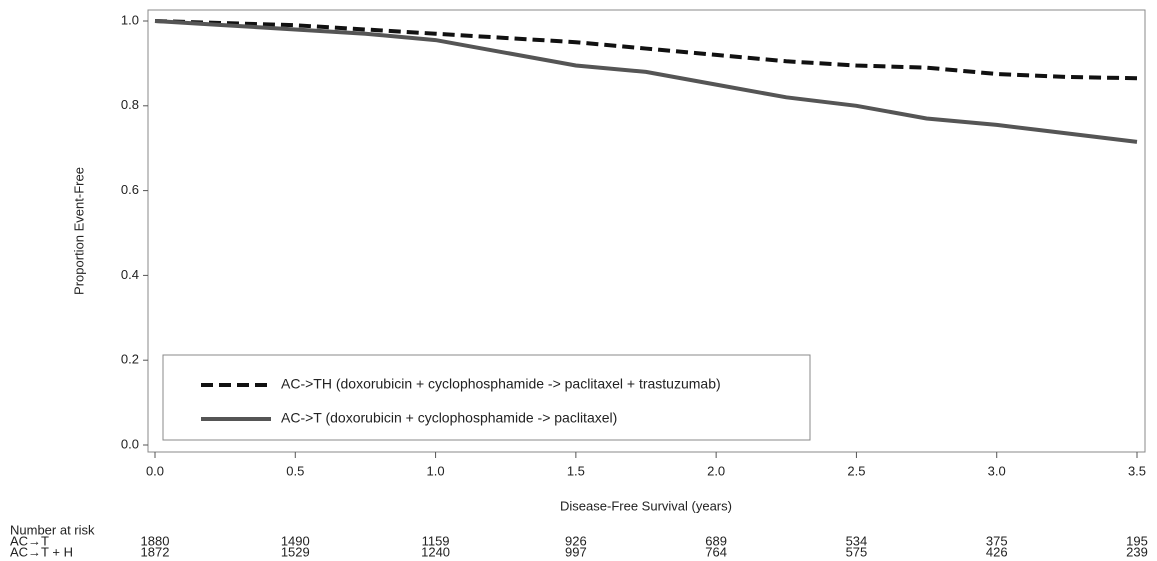 The image size is (1157, 561). Describe the element at coordinates (857, 540) in the screenshot. I see `risk-value: 534` at that location.